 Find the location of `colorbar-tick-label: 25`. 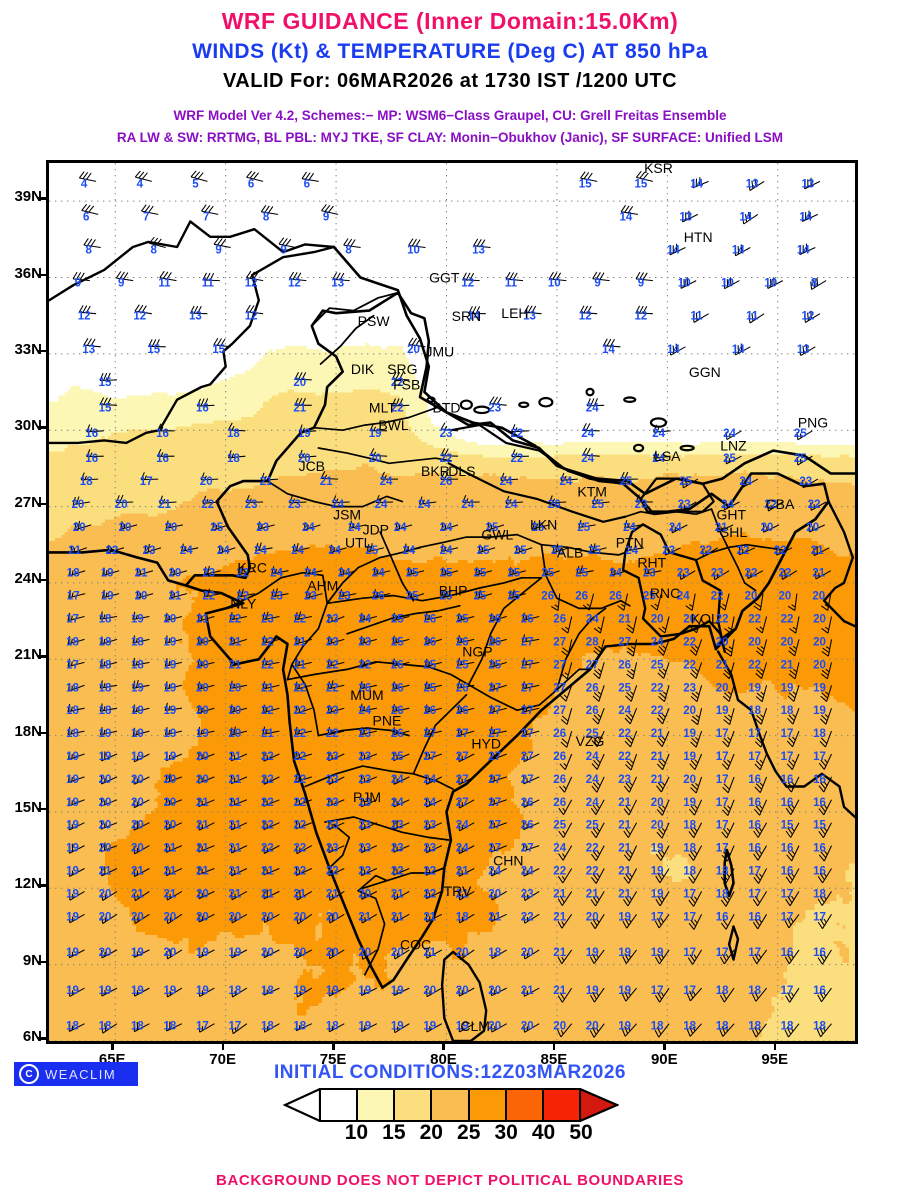

colorbar-tick-label: 25 is located at coordinates (468, 1133).